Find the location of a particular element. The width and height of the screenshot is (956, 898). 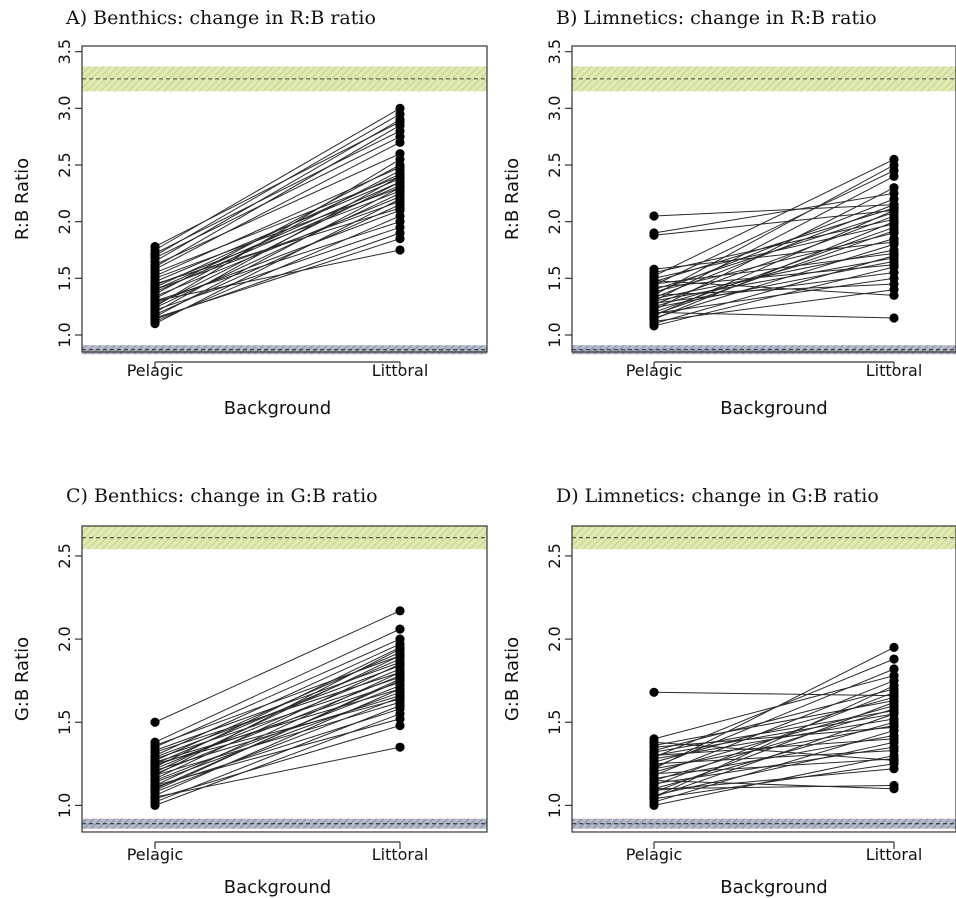

y-axis-label: R:B Ratio is located at coordinates (22, 199).